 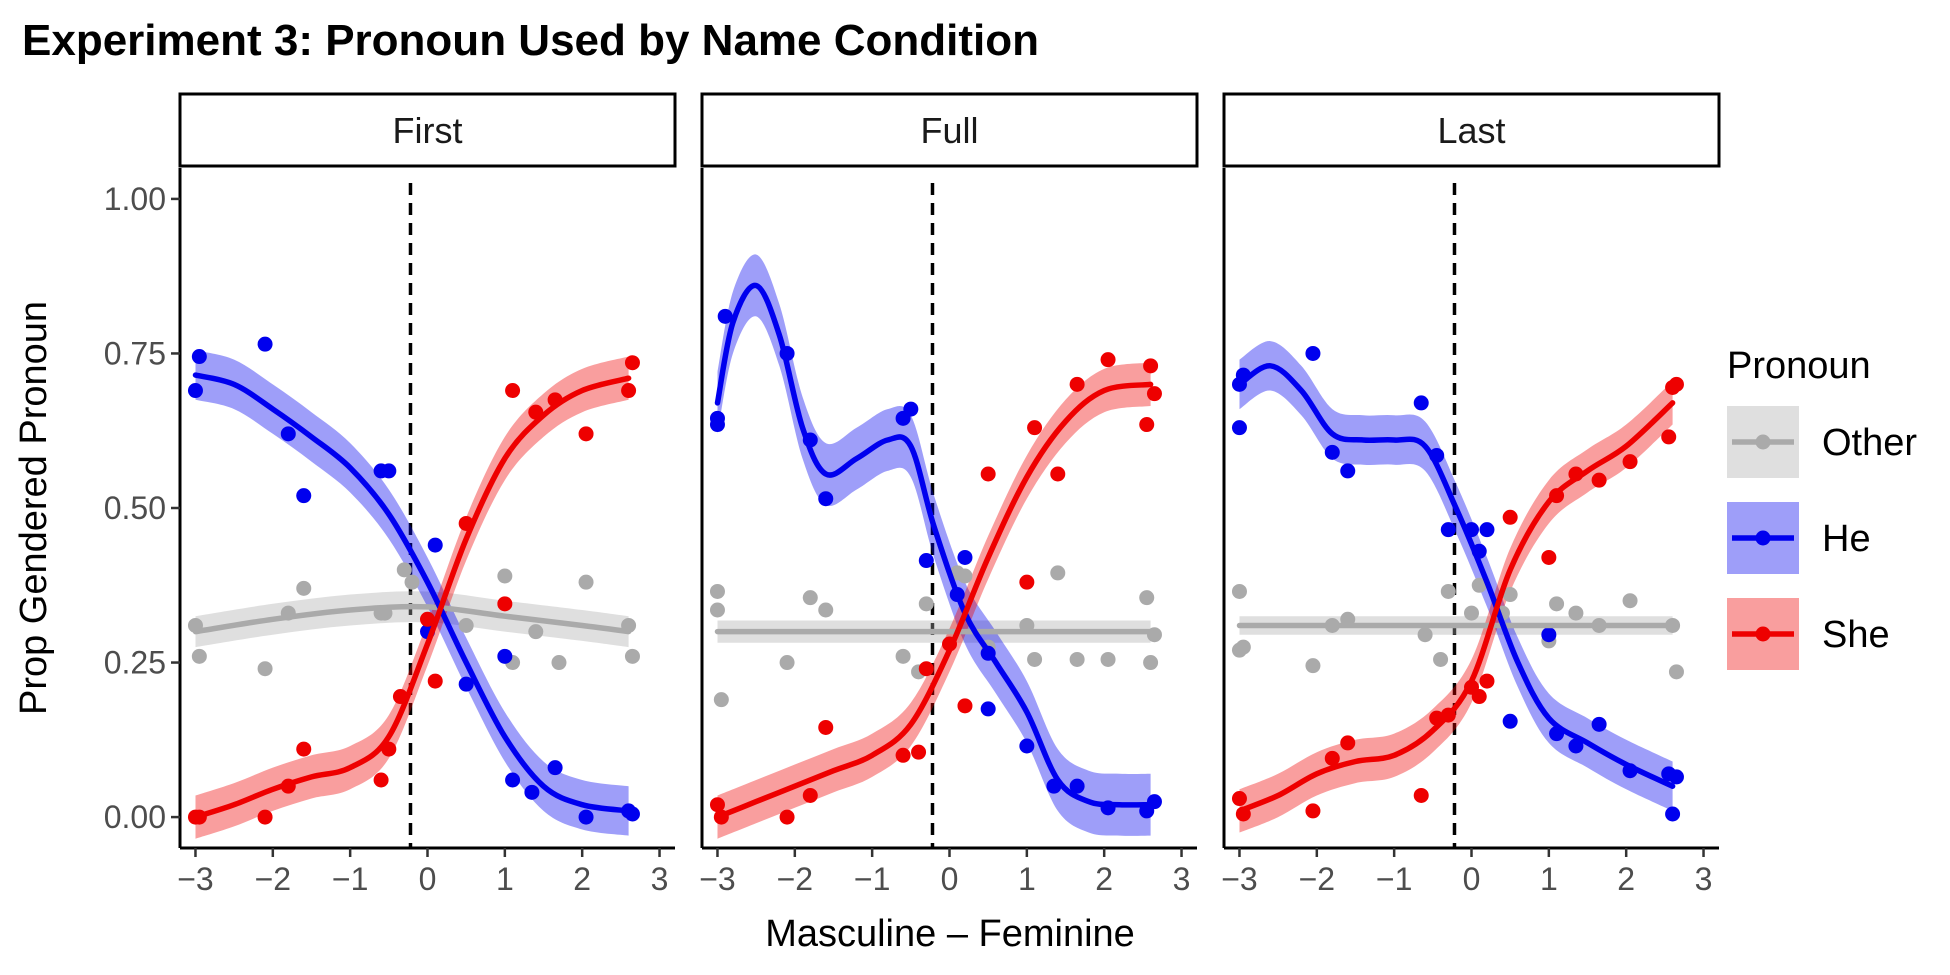 I want to click on he-confidence-band, so click(x=412, y=593).